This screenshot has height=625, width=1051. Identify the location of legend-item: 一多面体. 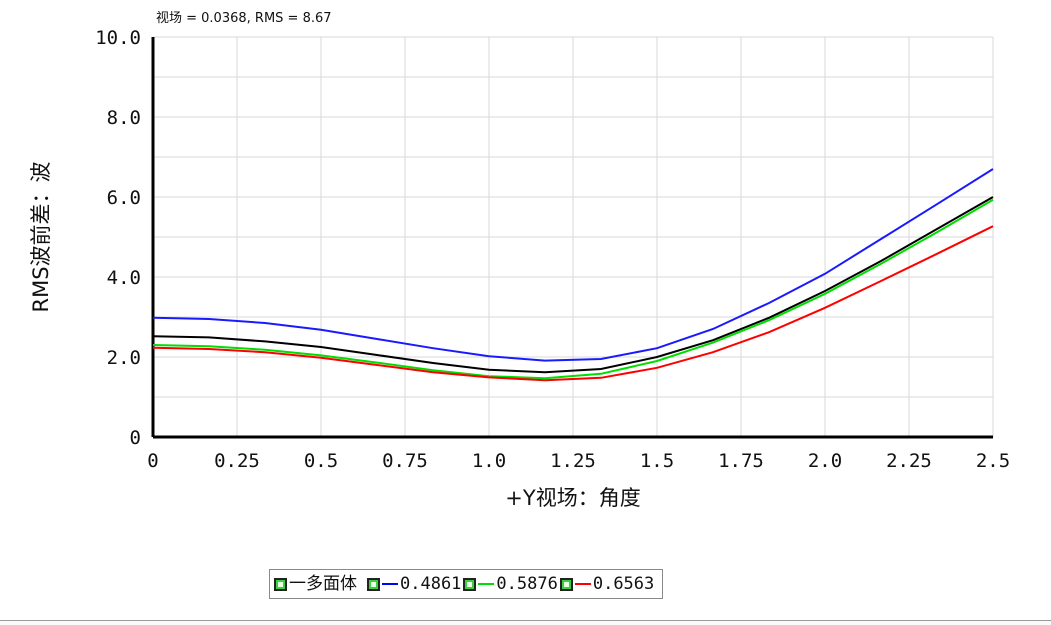
(315, 583).